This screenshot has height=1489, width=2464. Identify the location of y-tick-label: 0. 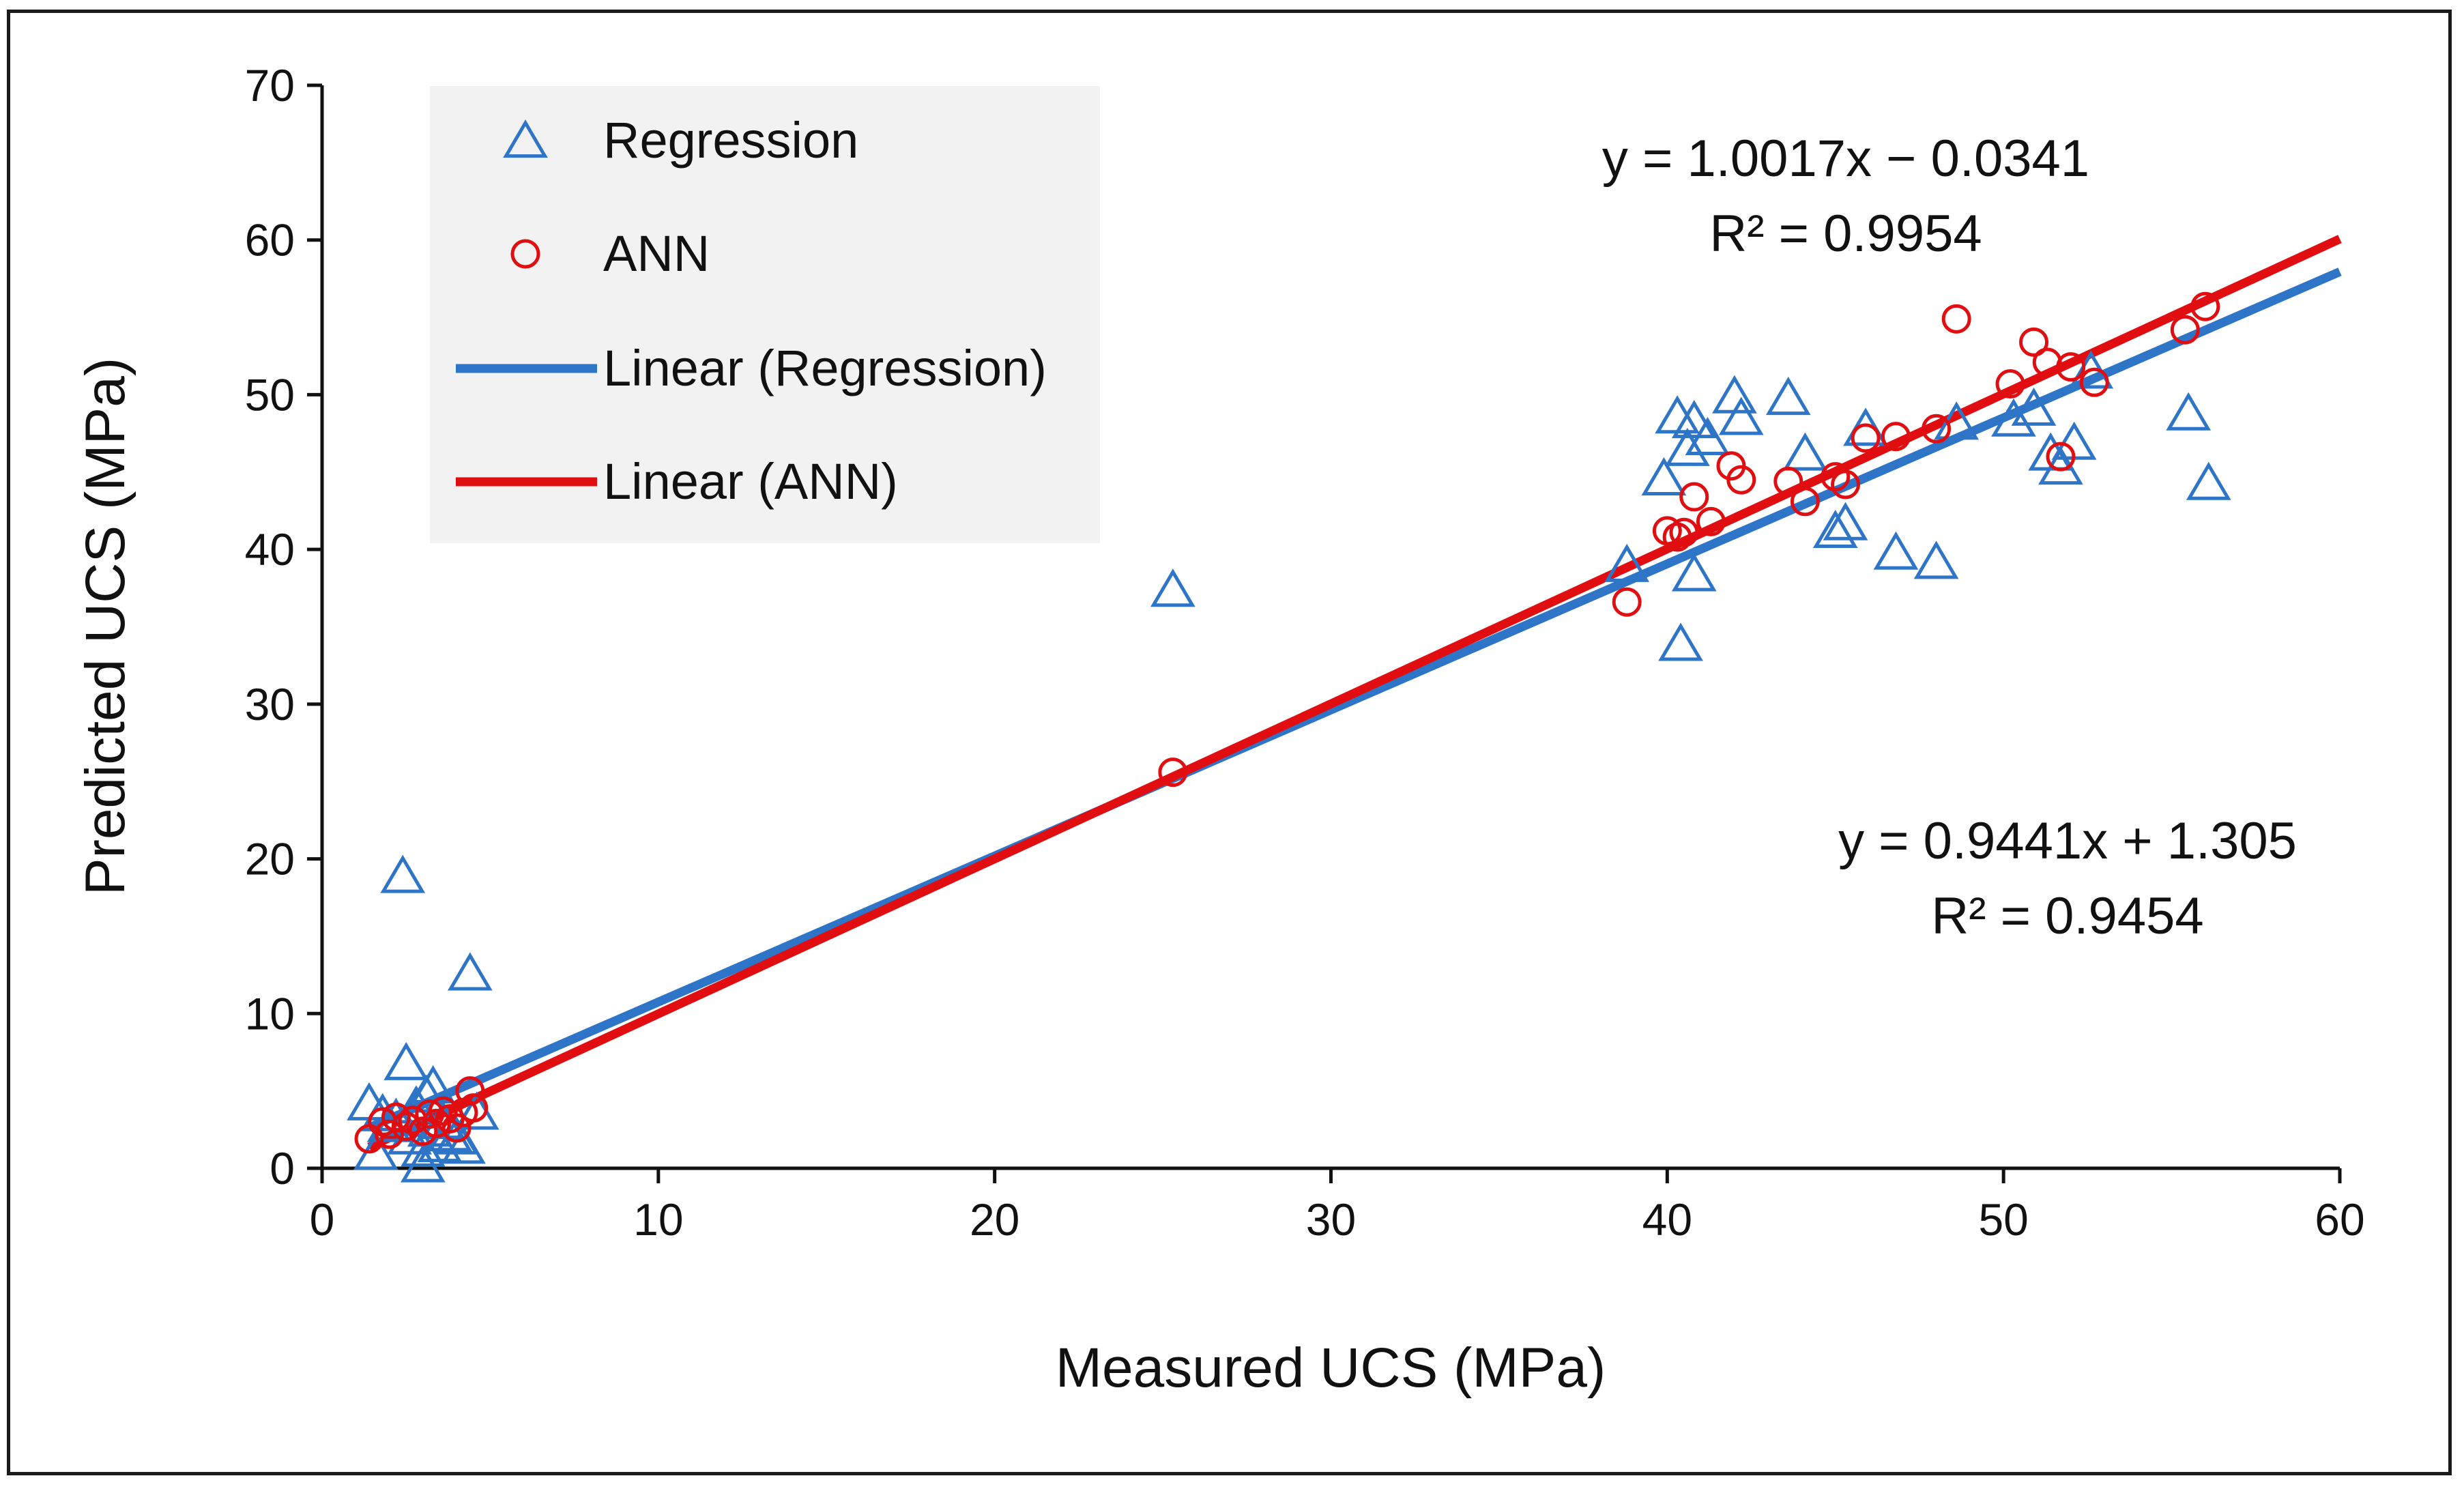
(282, 1168).